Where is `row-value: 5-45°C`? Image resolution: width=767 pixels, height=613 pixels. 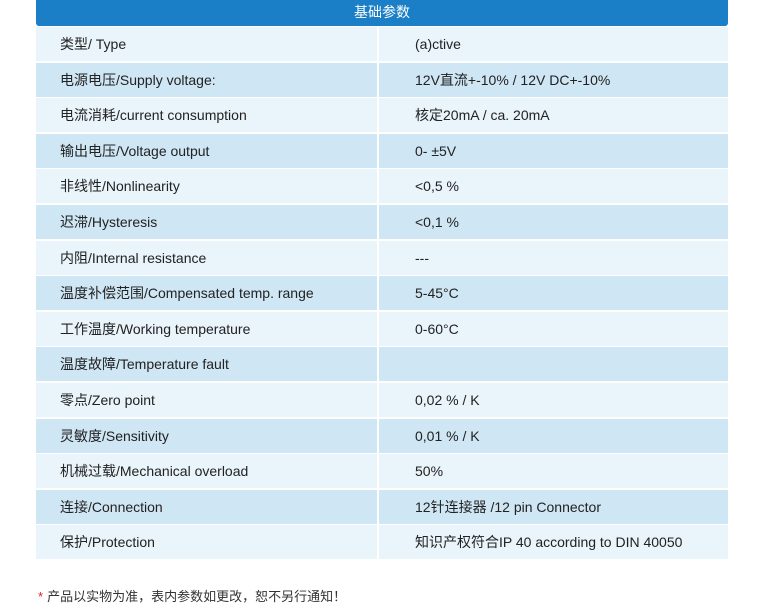 row-value: 5-45°C is located at coordinates (553, 293).